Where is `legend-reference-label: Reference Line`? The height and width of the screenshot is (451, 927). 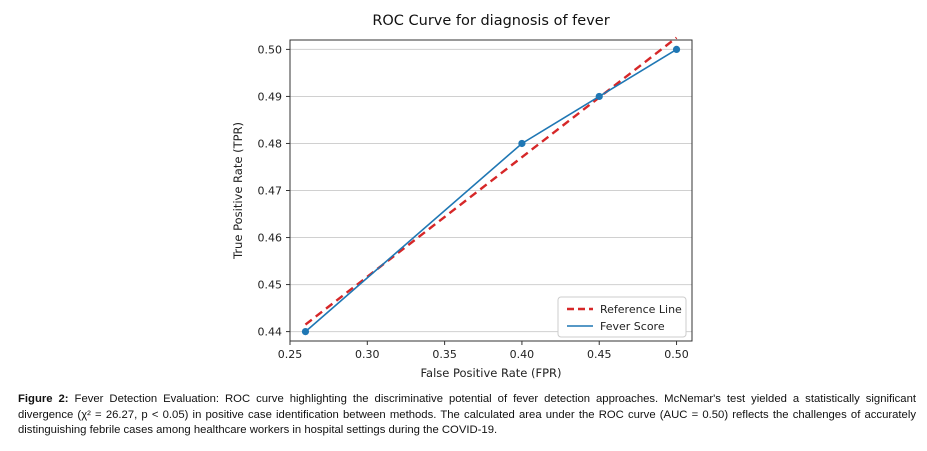 legend-reference-label: Reference Line is located at coordinates (641, 309).